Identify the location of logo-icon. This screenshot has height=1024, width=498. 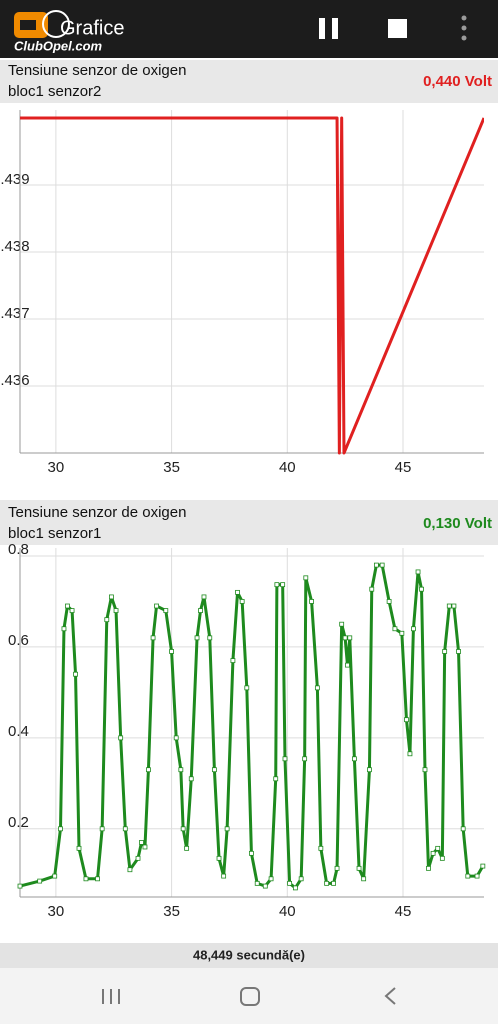
(42, 24).